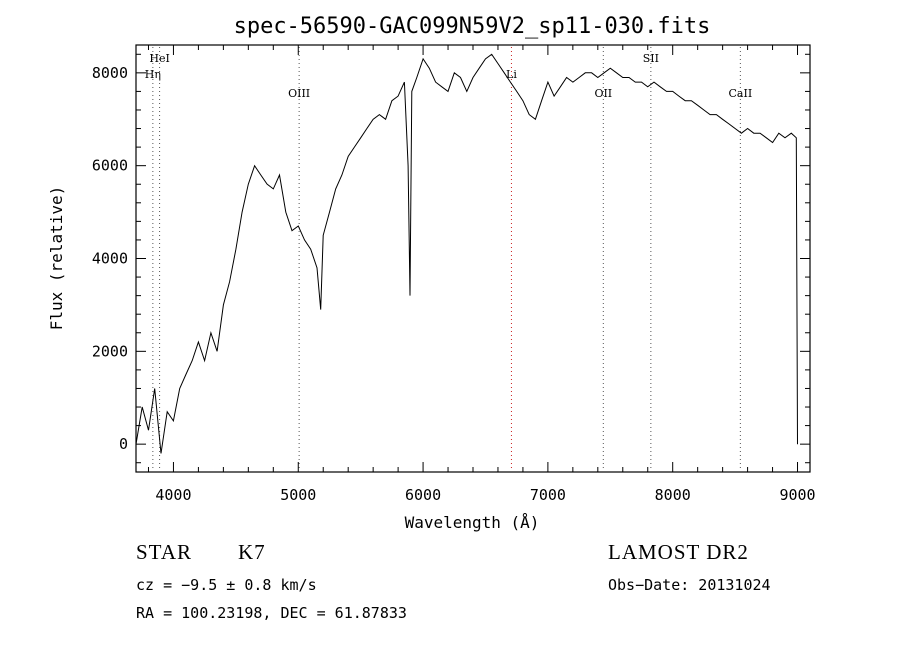 This screenshot has height=650, width=900. I want to click on x-tick-label: 4000, so click(173, 495).